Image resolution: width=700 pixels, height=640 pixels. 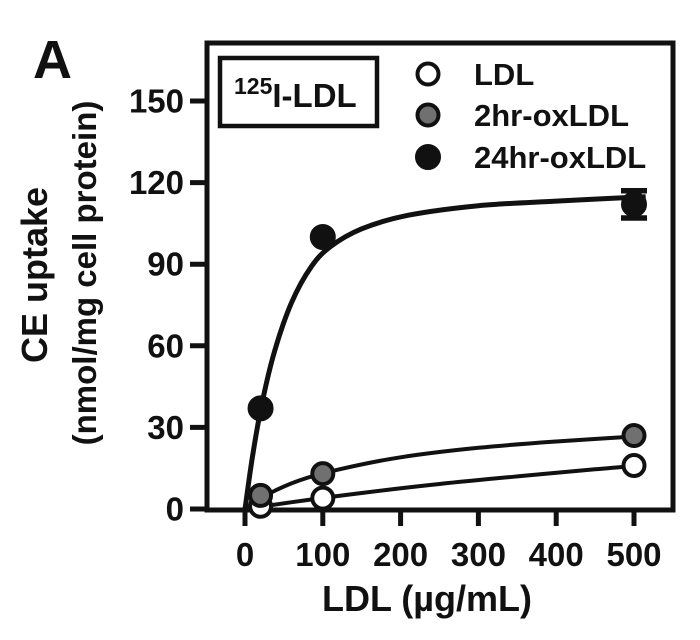 I want to click on inset-label-box: 125I-LDL, so click(x=298, y=92).